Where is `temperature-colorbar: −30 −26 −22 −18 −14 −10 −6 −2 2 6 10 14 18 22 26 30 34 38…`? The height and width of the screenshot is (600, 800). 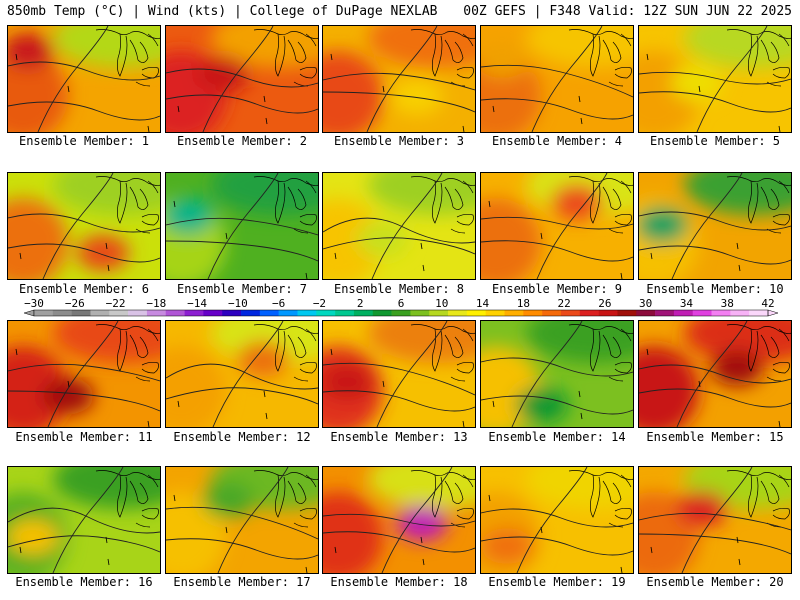 temperature-colorbar: −30 −26 −22 −18 −14 −10 −6 −2 2 6 10 14 18 22 26 30 34 38… is located at coordinates (401, 307).